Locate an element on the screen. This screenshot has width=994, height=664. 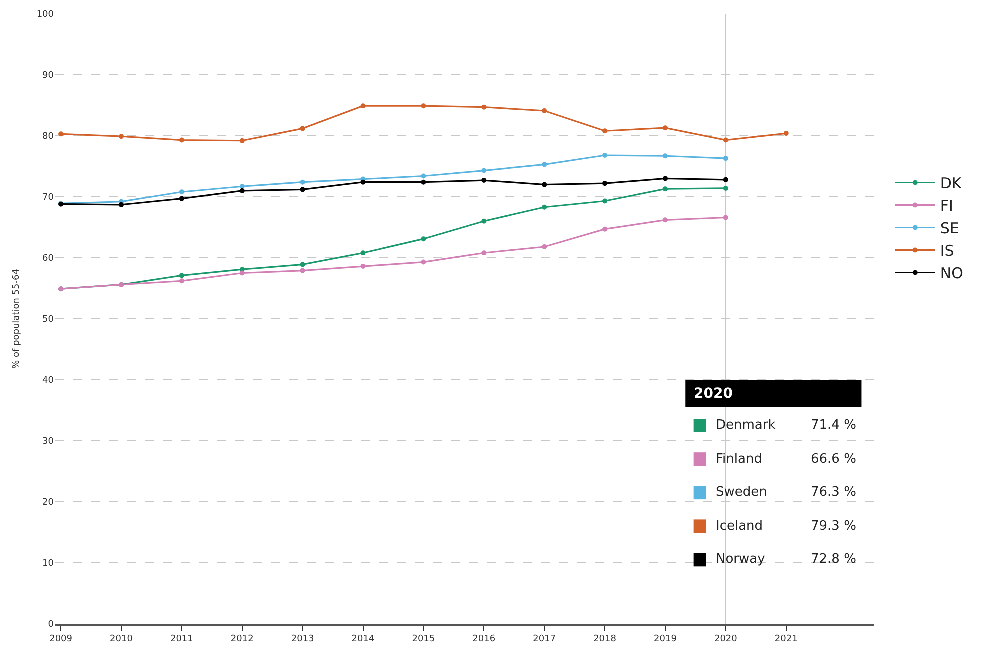
y-tick-label: 0 is located at coordinates (51, 625).